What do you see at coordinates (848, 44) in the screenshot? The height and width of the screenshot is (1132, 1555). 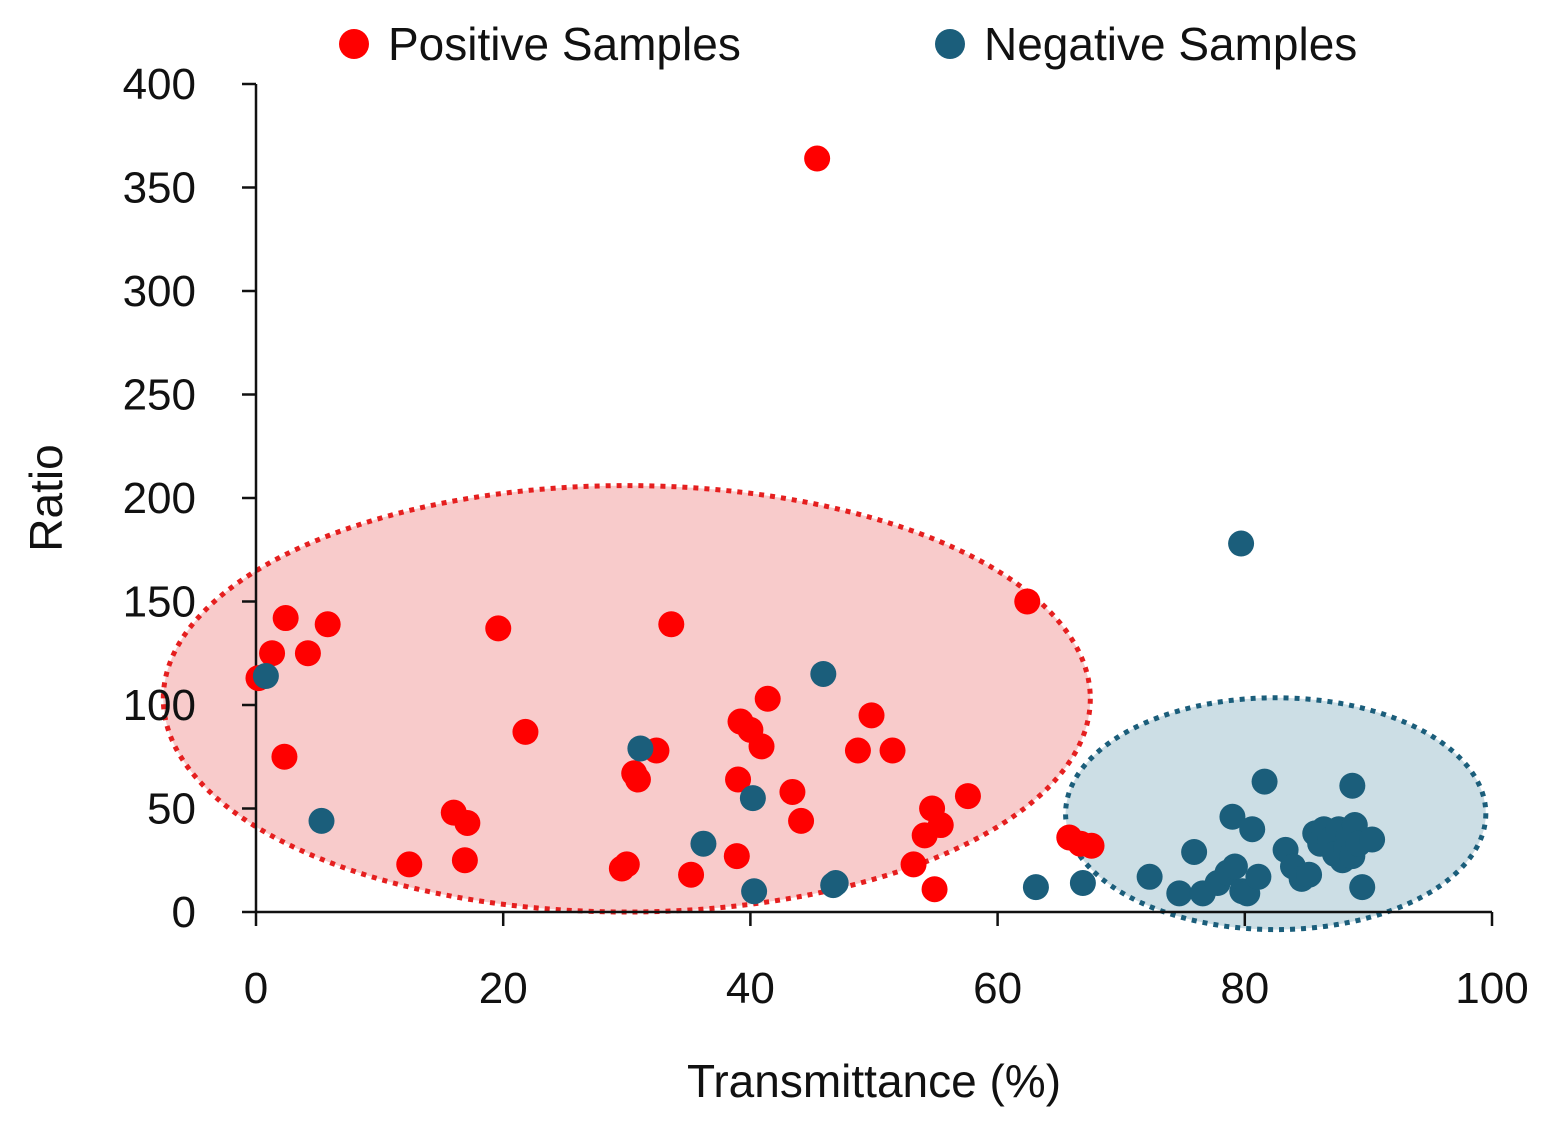 I see `legend: Positive Samples Negative Samples` at bounding box center [848, 44].